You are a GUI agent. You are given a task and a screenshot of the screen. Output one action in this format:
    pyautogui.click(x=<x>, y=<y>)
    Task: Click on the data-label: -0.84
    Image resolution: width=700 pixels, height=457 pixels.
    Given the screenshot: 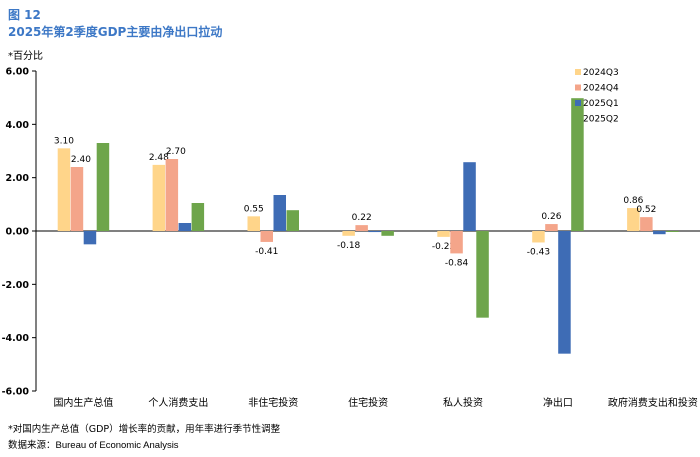 What is the action you would take?
    pyautogui.click(x=457, y=263)
    